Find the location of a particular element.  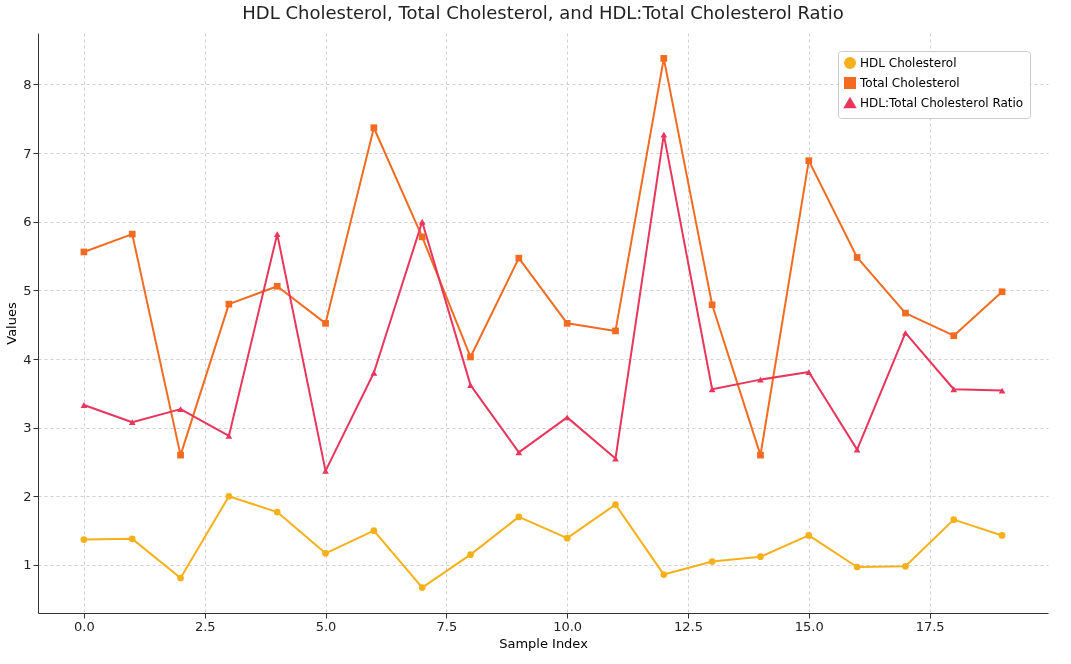

y-tick-label: 2 is located at coordinates (27, 496).